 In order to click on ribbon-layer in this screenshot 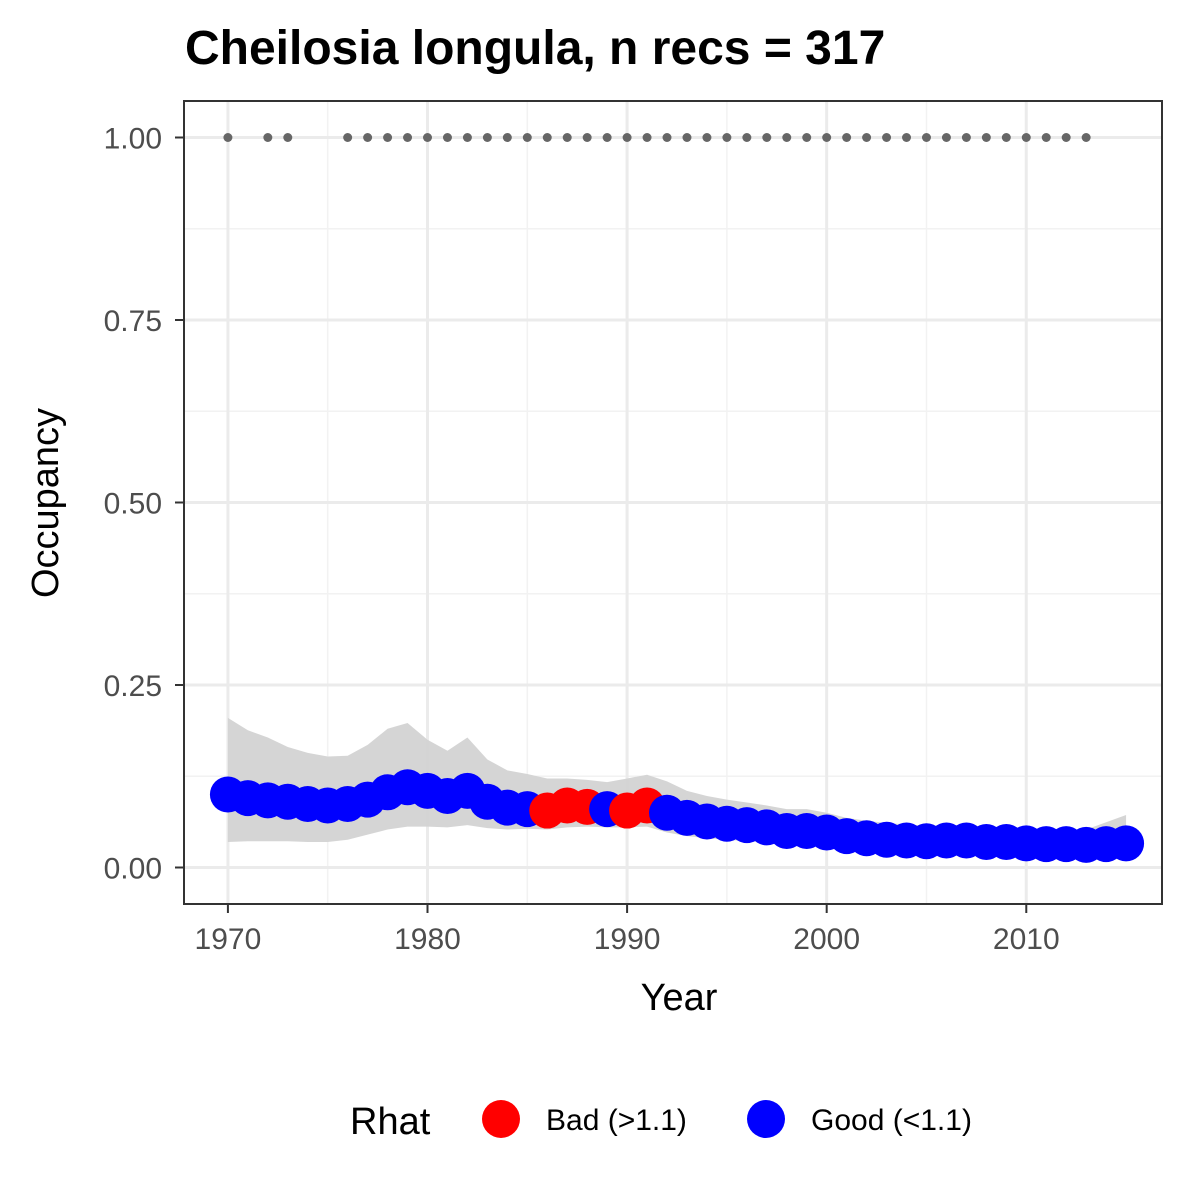, I will do `click(677, 786)`.